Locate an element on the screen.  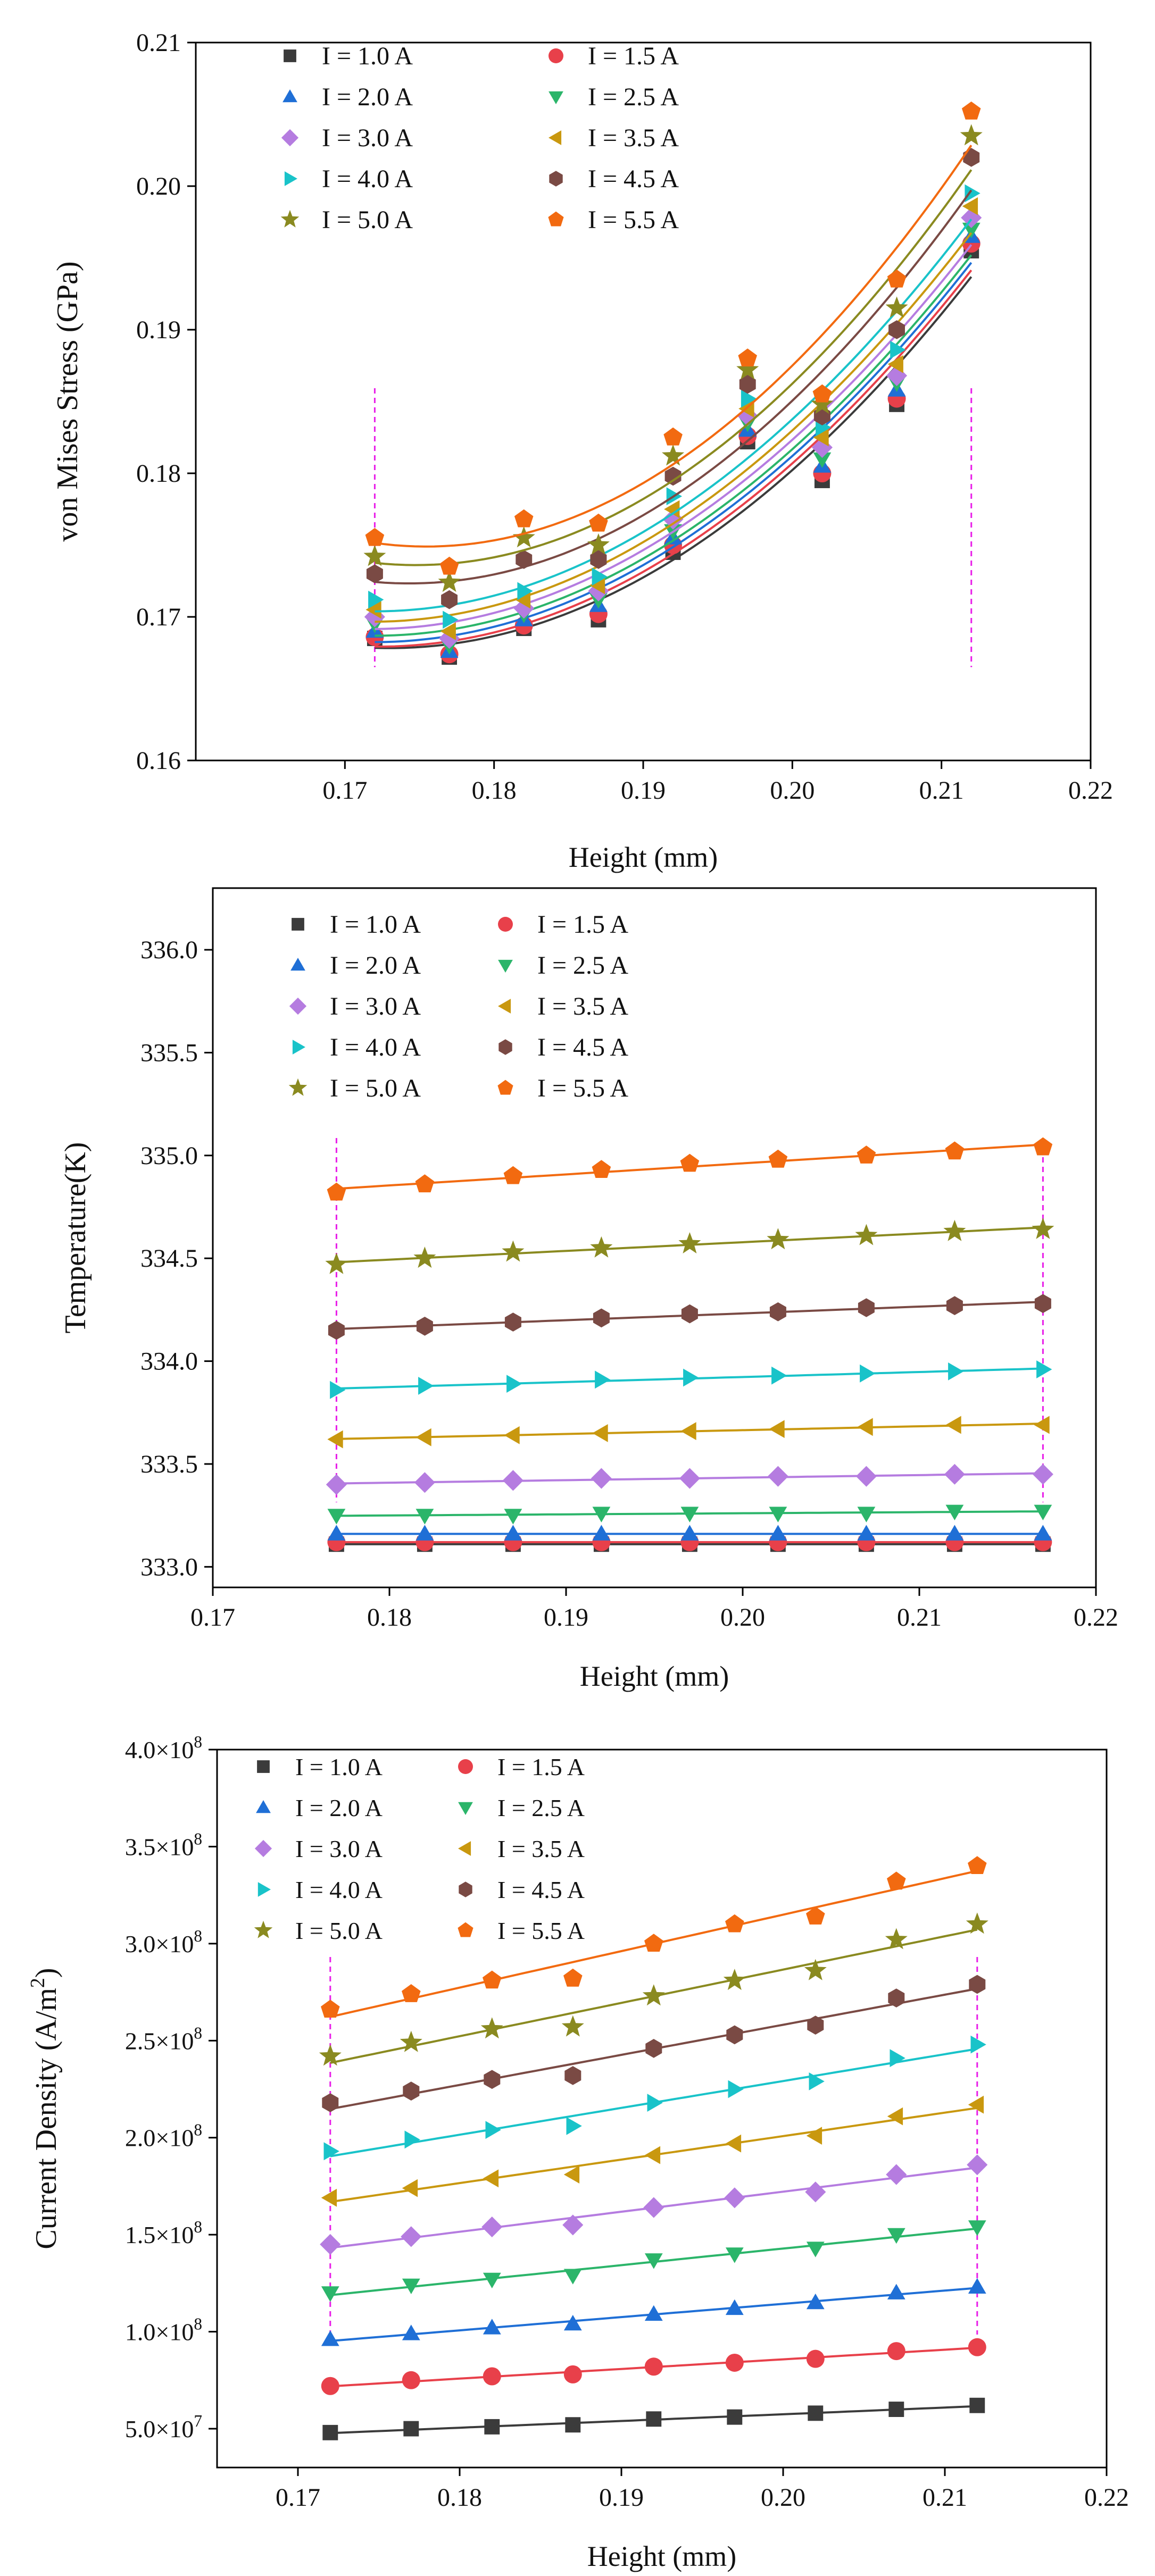
y-tick-label: 2.0×10⁸ is located at coordinates (163, 2136).